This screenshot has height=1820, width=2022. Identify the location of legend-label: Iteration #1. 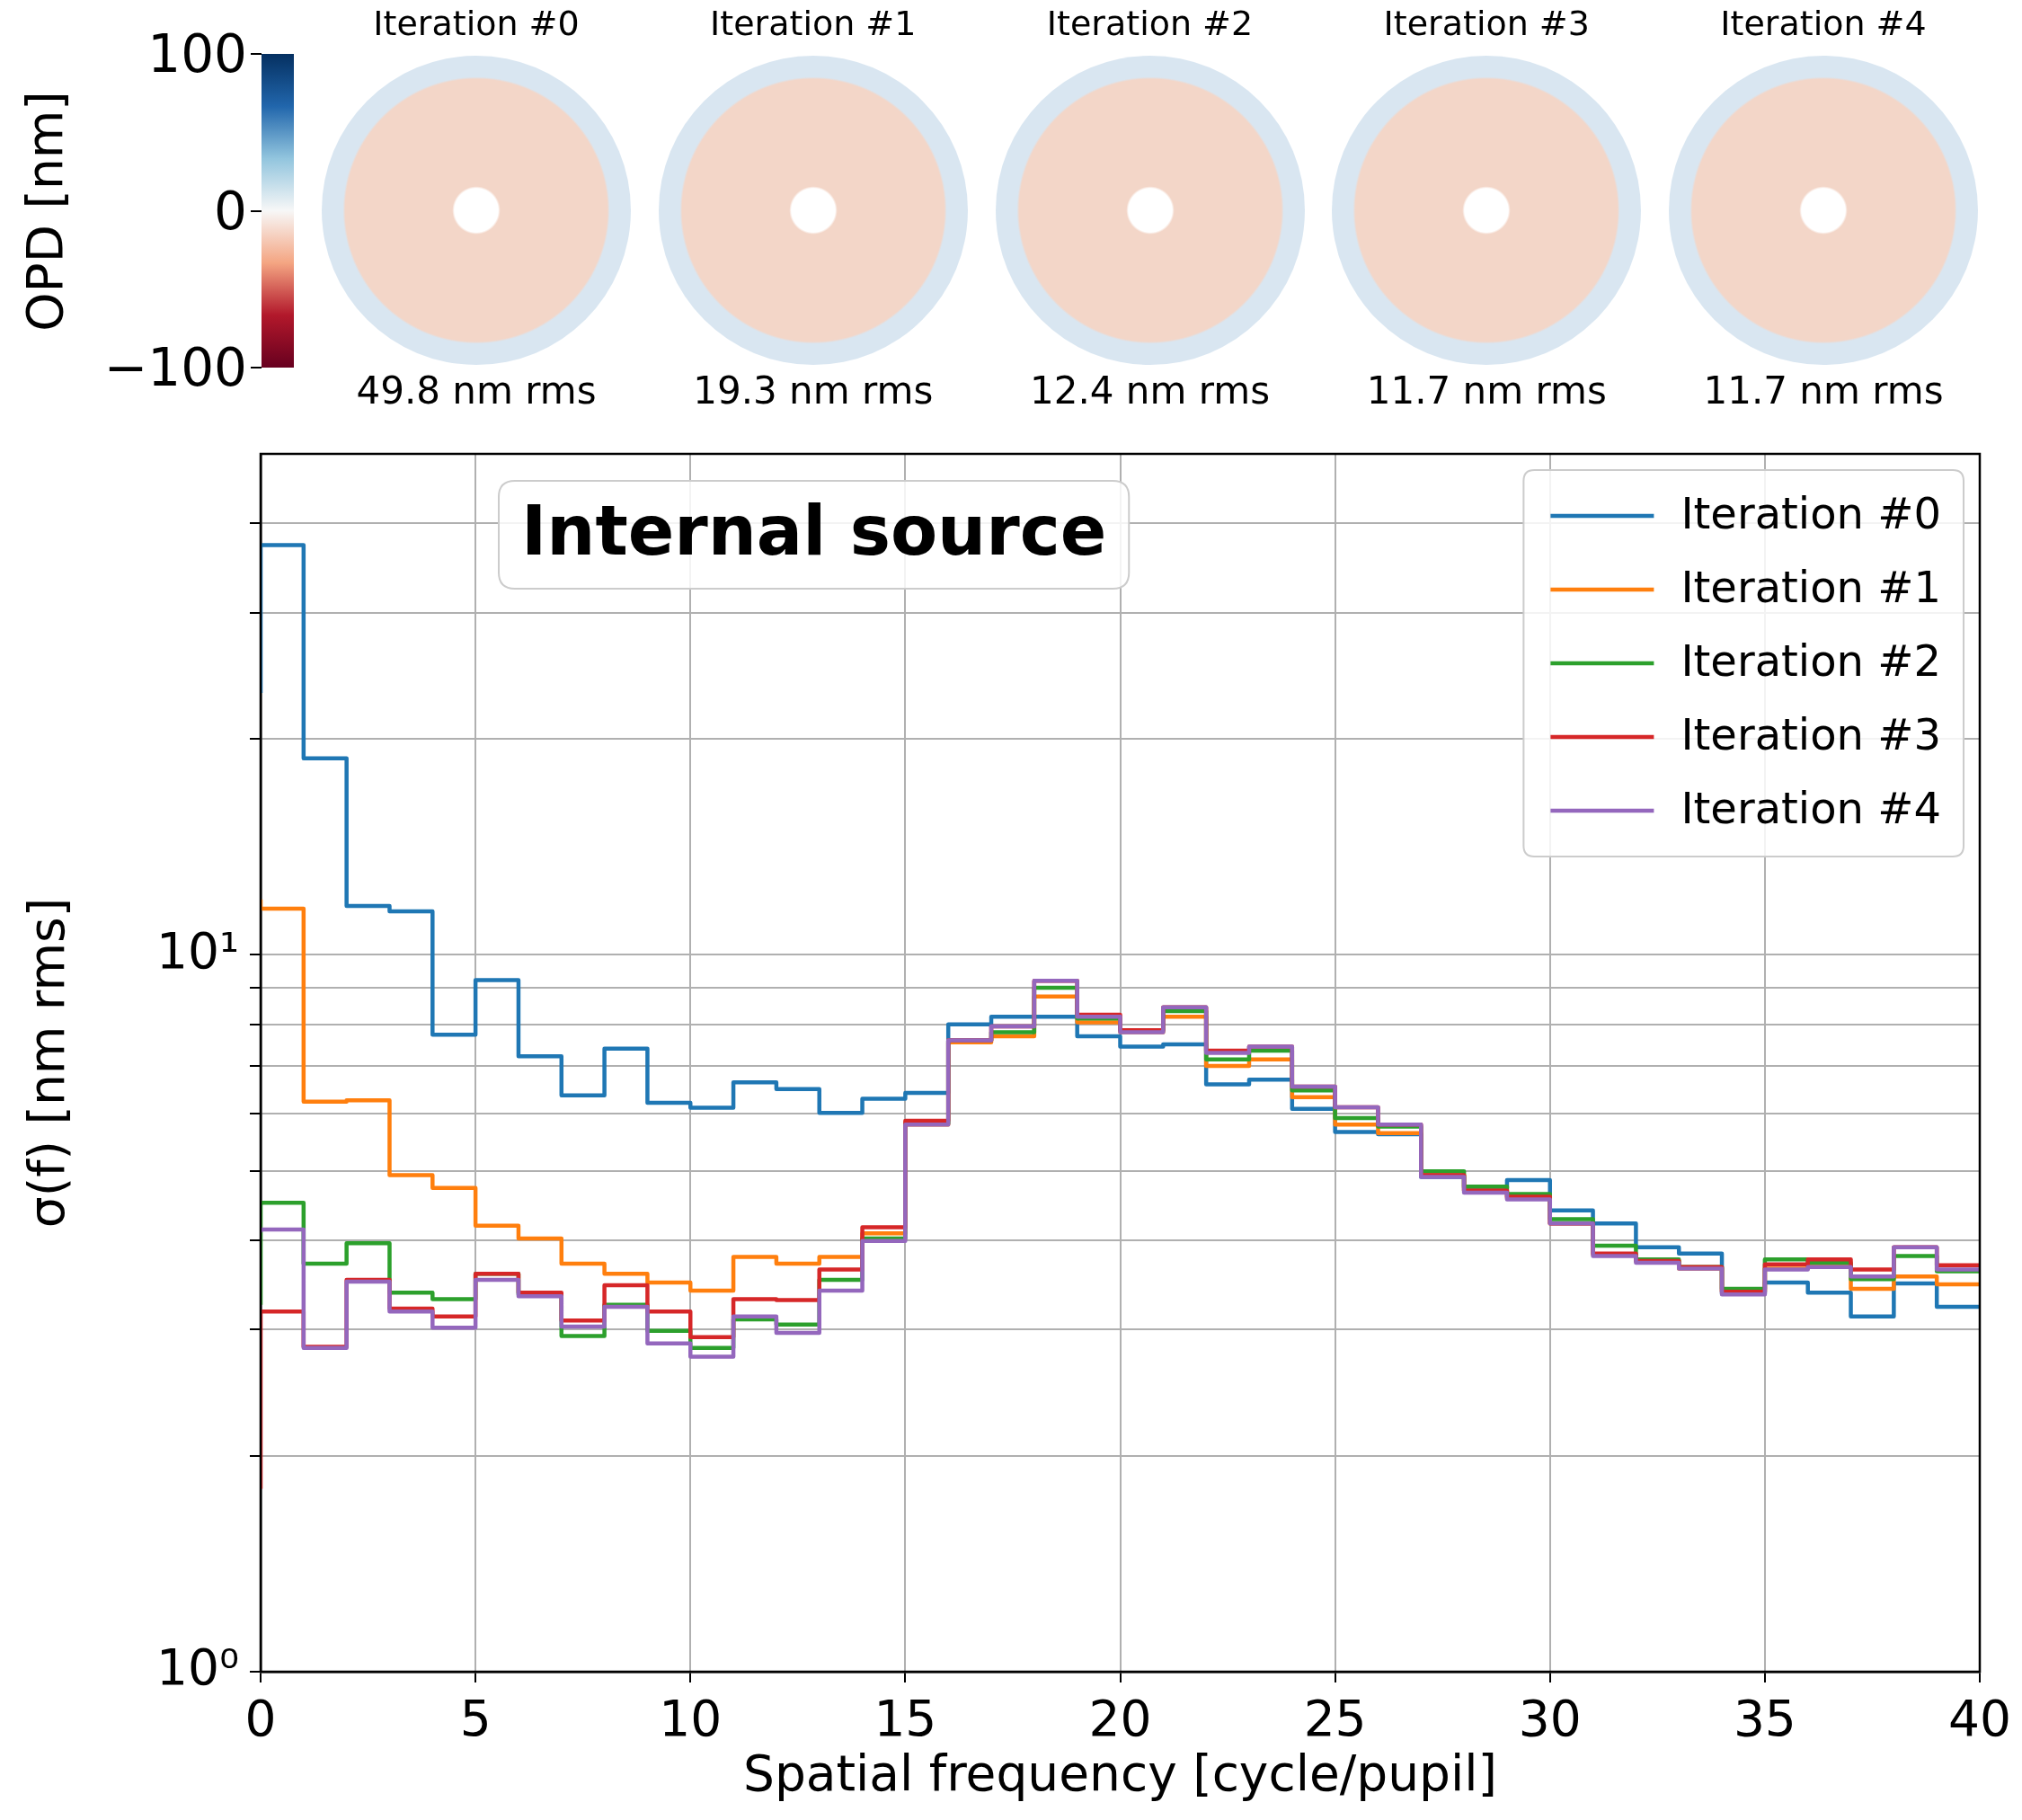
(1811, 588).